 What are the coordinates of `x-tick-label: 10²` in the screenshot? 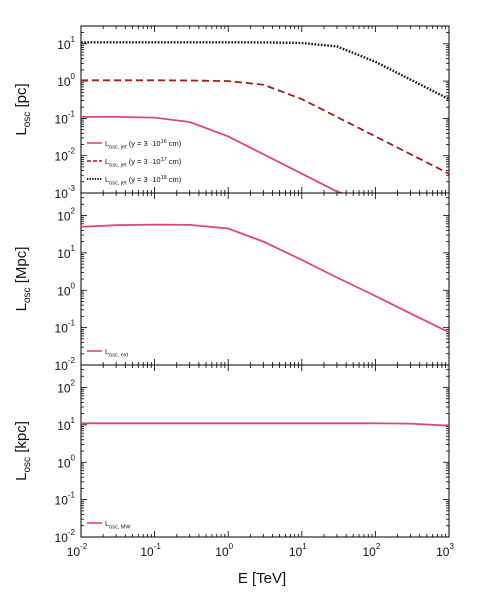 It's located at (371, 550).